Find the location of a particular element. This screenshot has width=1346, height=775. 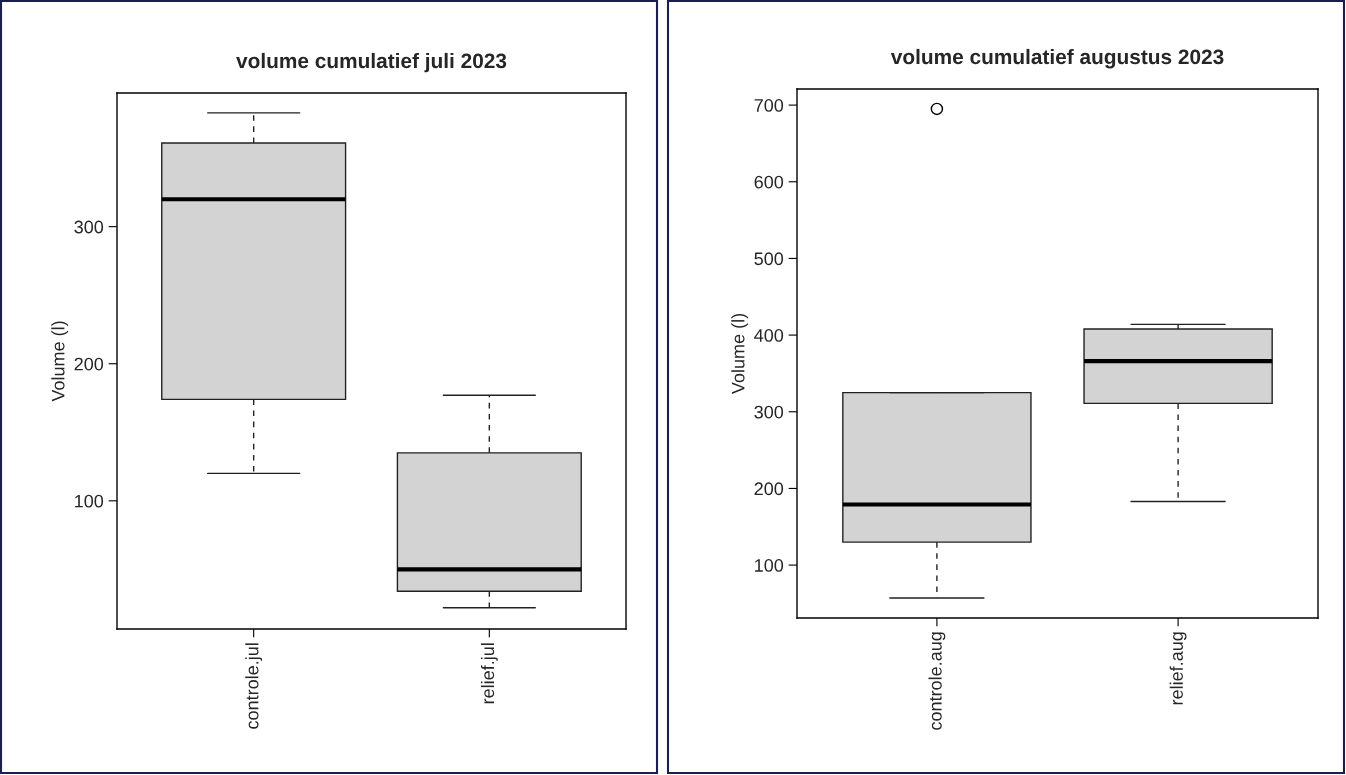

x-tick-label: relief.jul is located at coordinates (489, 673).